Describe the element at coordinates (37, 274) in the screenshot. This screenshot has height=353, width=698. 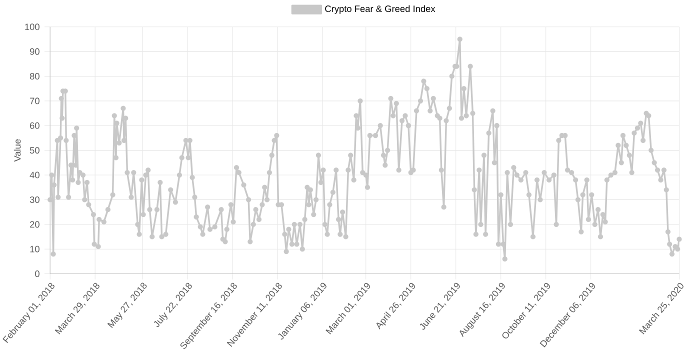
I see `y-tick-label: 0` at that location.